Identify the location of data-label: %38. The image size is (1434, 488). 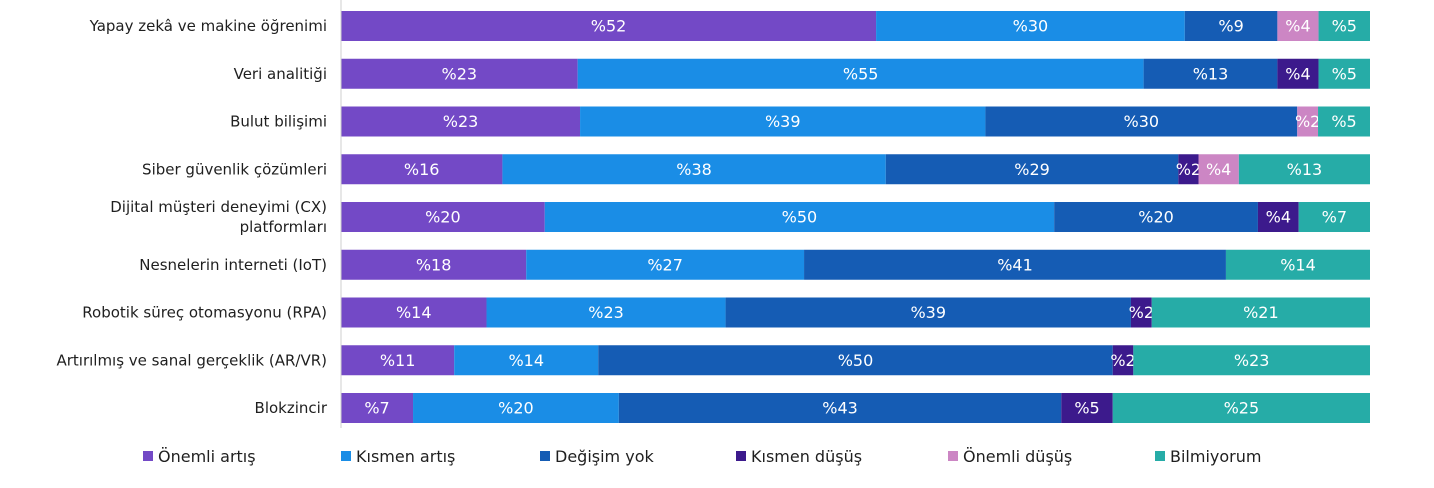
(694, 169).